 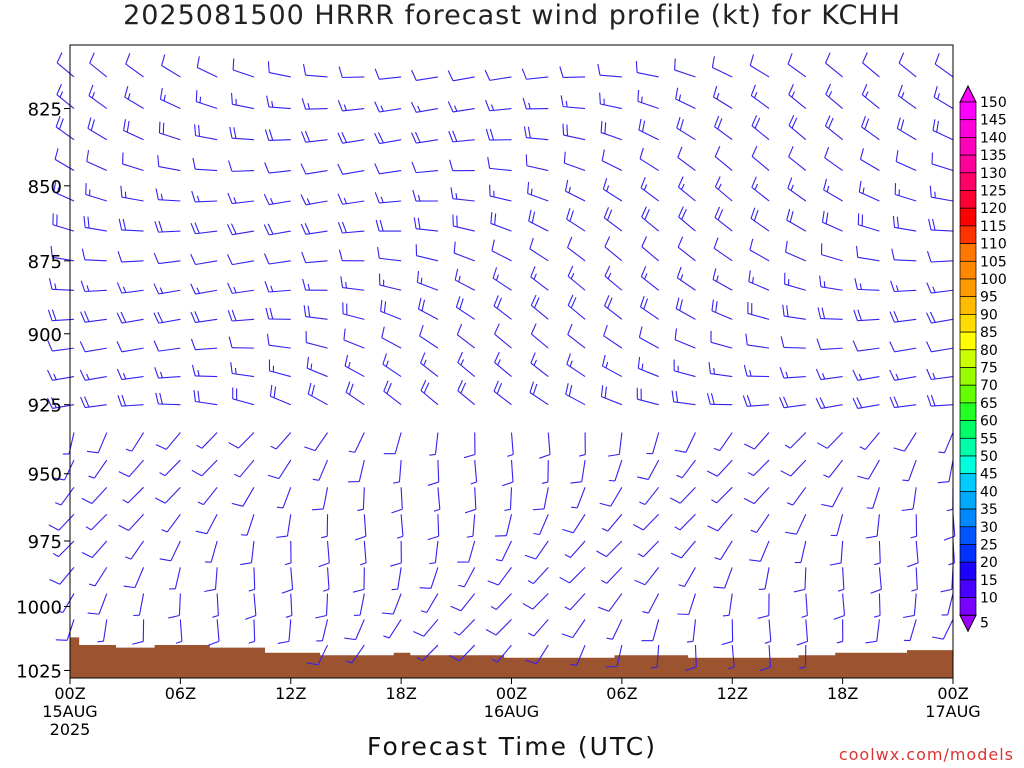 What do you see at coordinates (993, 174) in the screenshot?
I see `colorbar-label: 130` at bounding box center [993, 174].